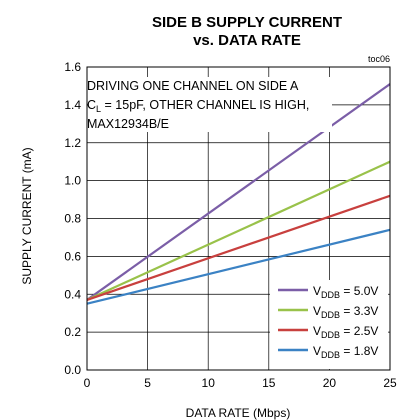 This screenshot has width=409, height=420. What do you see at coordinates (87, 383) in the screenshot?
I see `x-tick-label: 0` at bounding box center [87, 383].